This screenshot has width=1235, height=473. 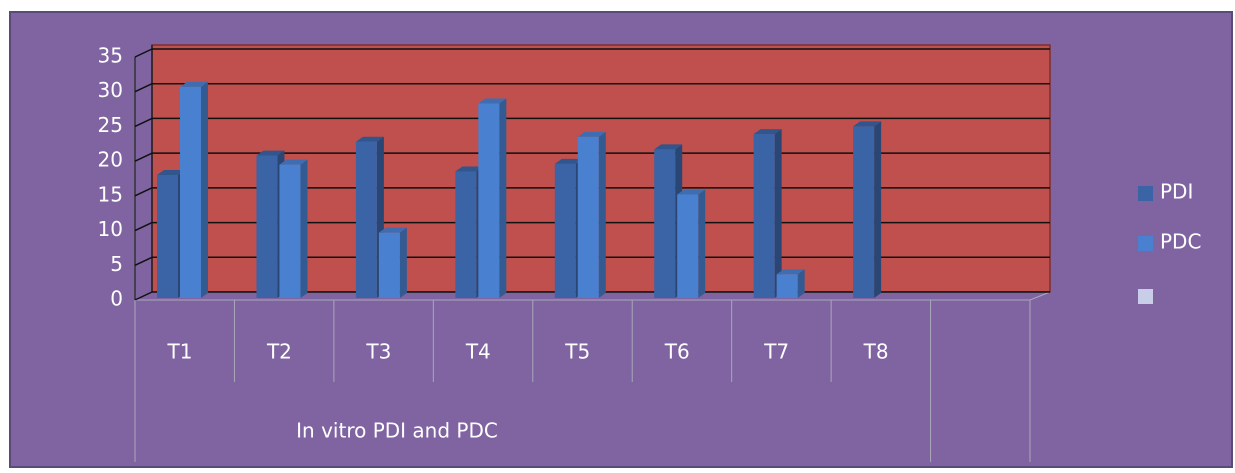 What do you see at coordinates (378, 352) in the screenshot?
I see `x-tick-label: T3` at bounding box center [378, 352].